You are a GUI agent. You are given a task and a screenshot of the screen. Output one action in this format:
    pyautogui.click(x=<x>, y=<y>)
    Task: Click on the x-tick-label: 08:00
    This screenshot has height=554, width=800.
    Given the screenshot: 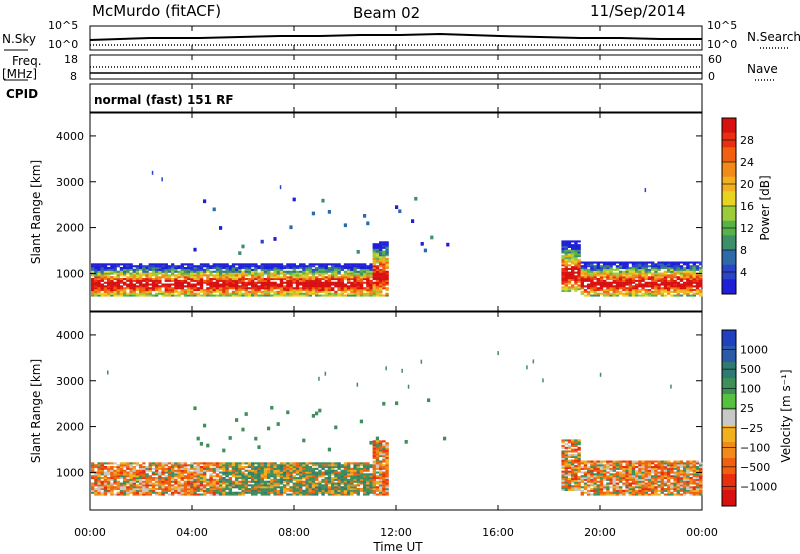 What is the action you would take?
    pyautogui.click(x=294, y=532)
    